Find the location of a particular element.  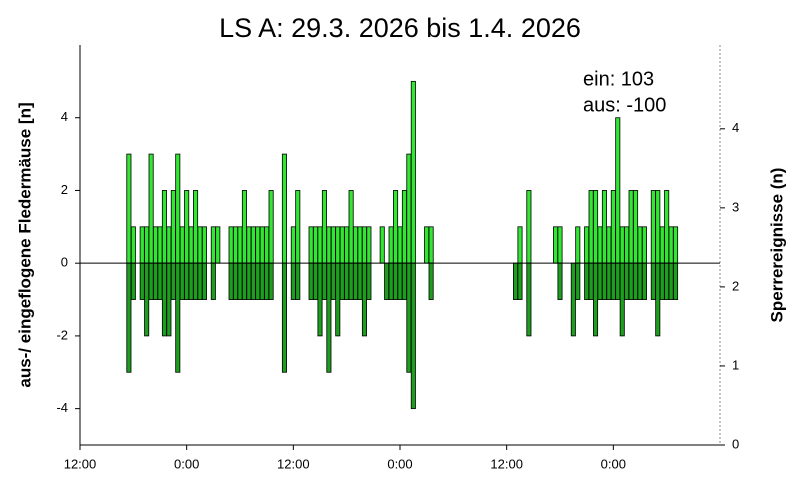

y-tick-label: -4 is located at coordinates (62, 407).